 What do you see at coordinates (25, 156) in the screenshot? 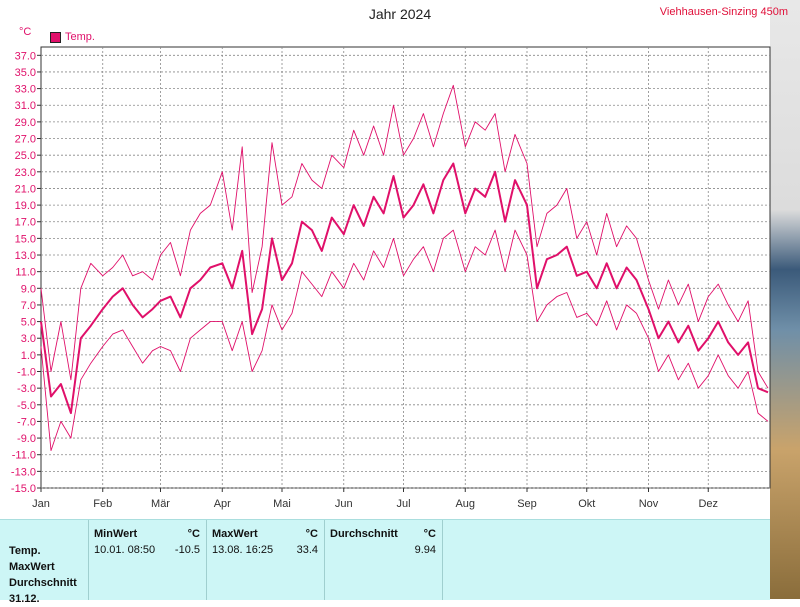
I see `y-tick-label: 25.0` at bounding box center [25, 156].